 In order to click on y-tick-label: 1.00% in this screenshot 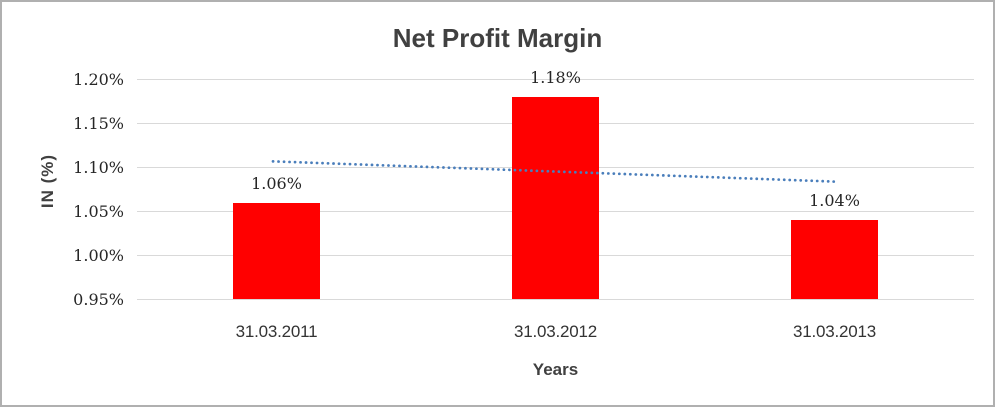, I will do `click(98, 255)`.